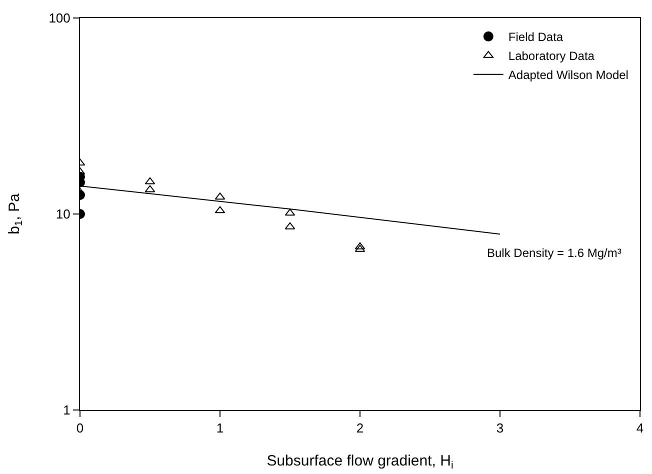  I want to click on y-tick-label: 100, so click(59, 18).